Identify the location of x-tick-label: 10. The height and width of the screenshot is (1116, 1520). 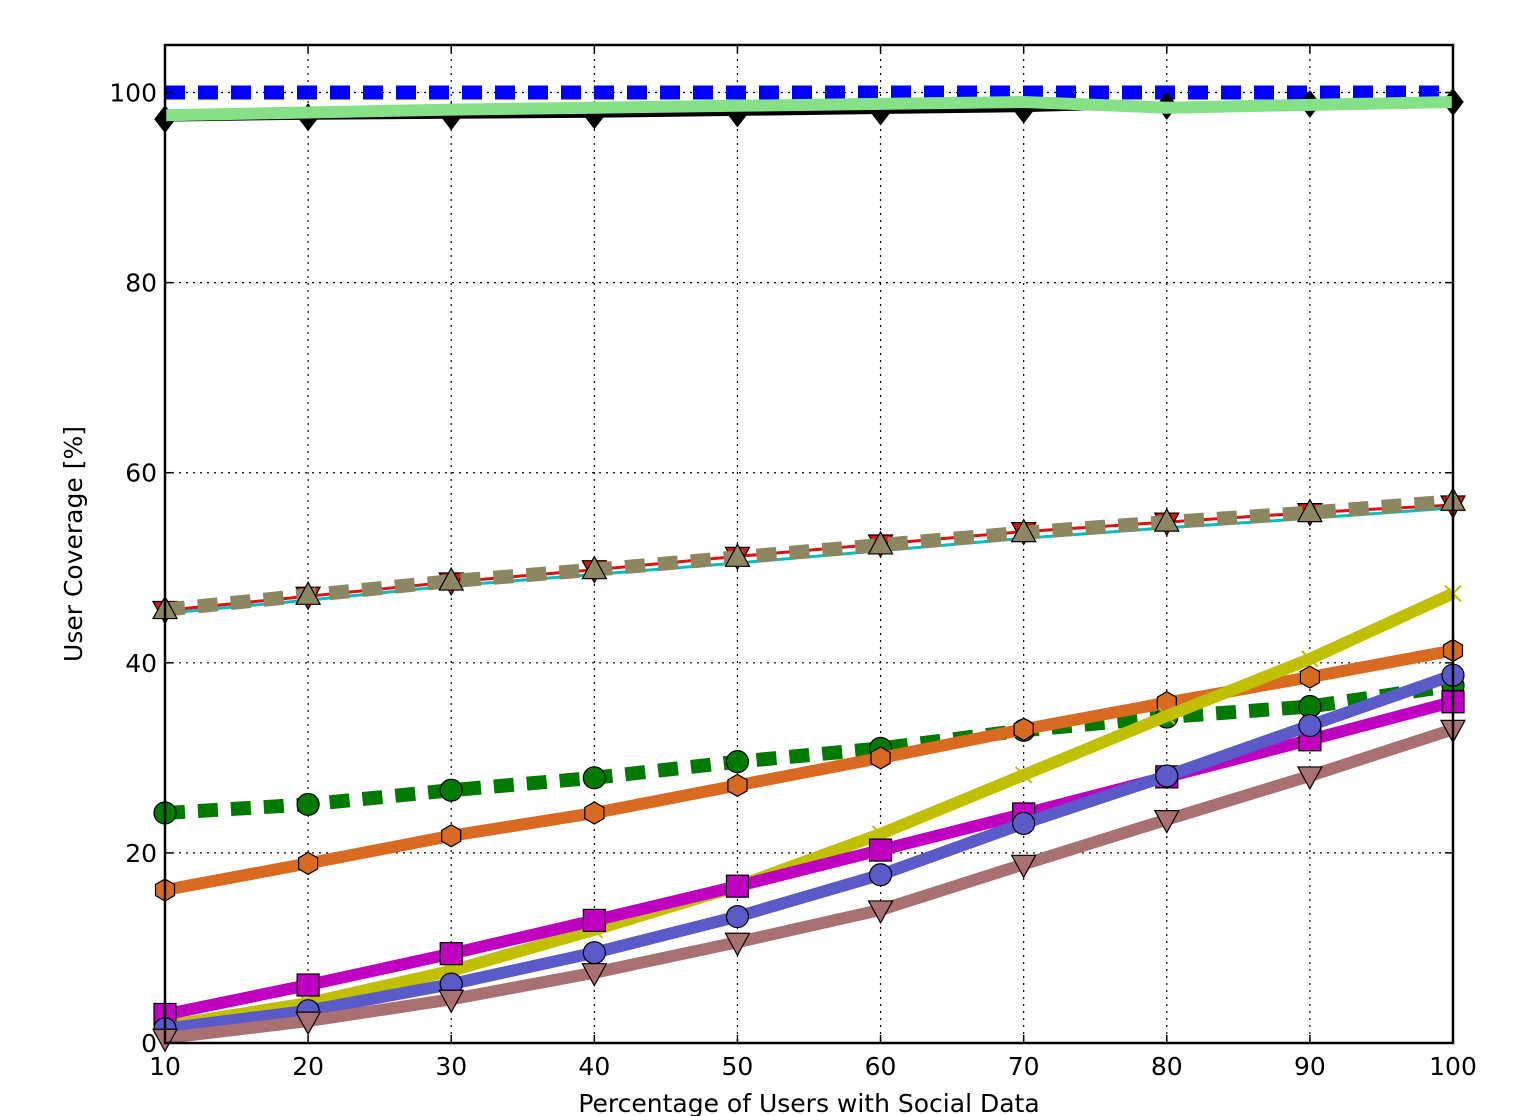
(165, 1066).